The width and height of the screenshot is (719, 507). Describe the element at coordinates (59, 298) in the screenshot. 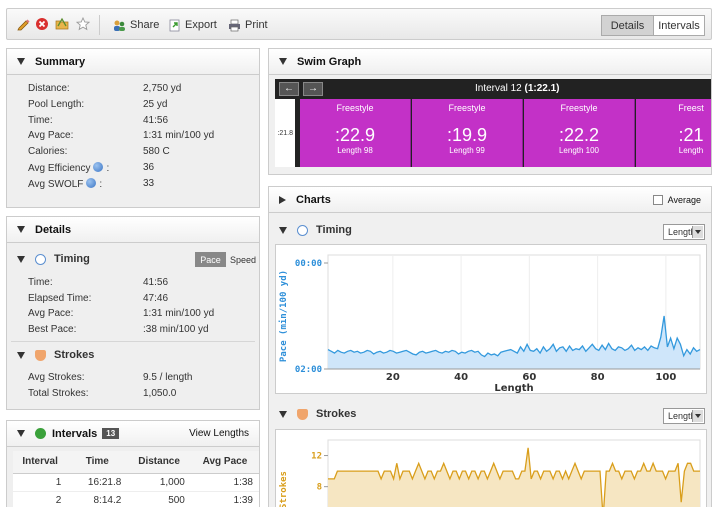

I see `row-label: Elapsed Time:` at that location.